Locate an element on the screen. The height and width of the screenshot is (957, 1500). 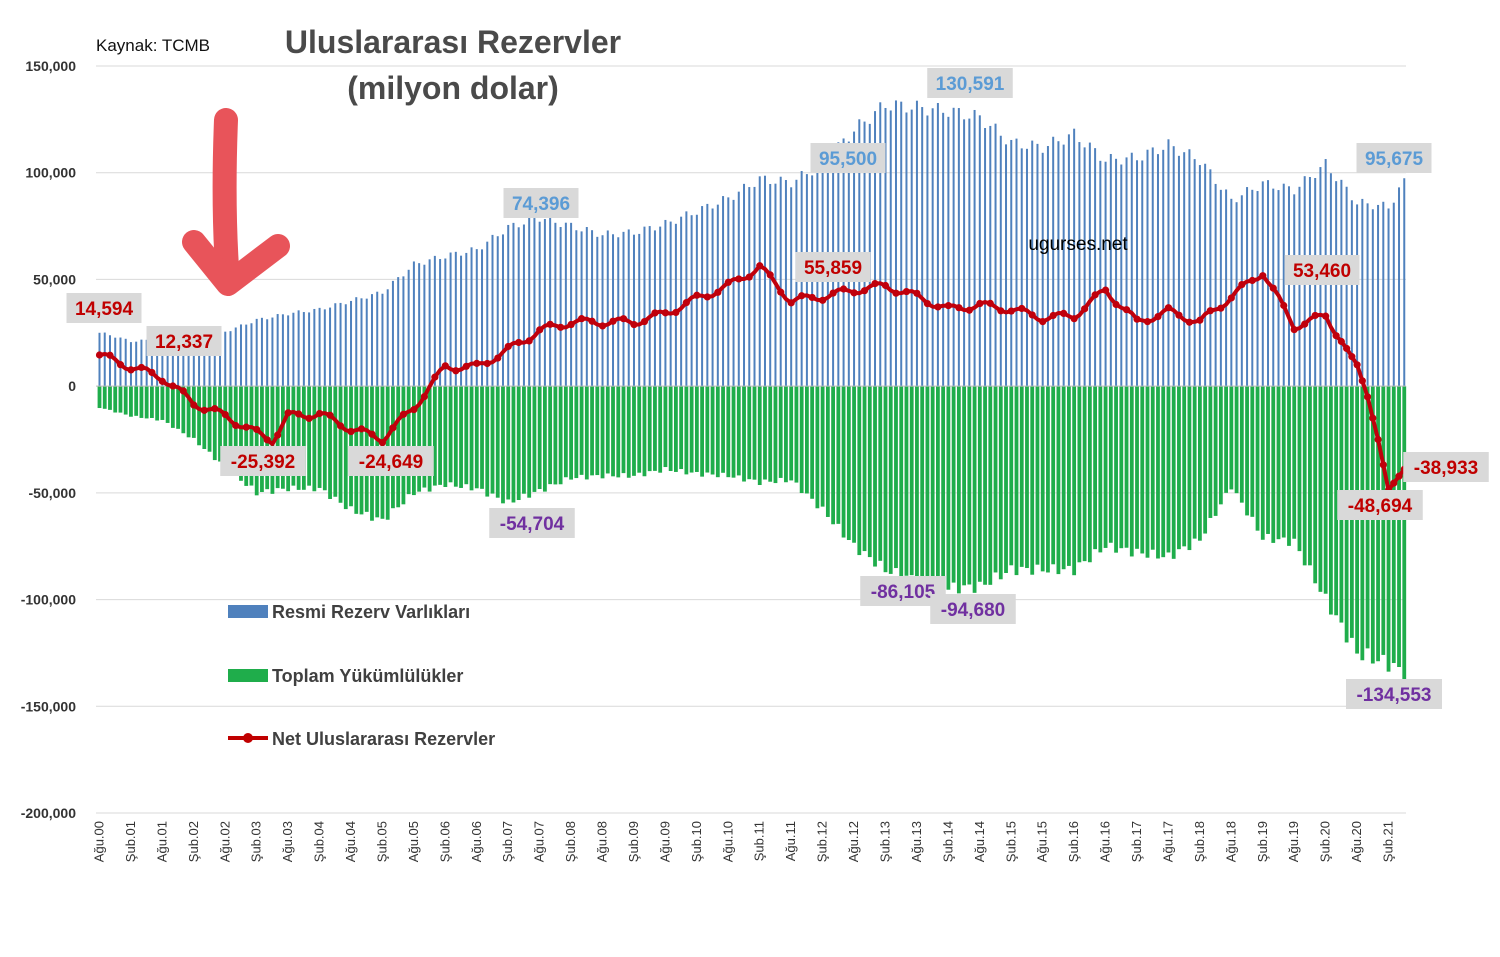
x-tick-label: Ağu.06 is located at coordinates (476, 841).